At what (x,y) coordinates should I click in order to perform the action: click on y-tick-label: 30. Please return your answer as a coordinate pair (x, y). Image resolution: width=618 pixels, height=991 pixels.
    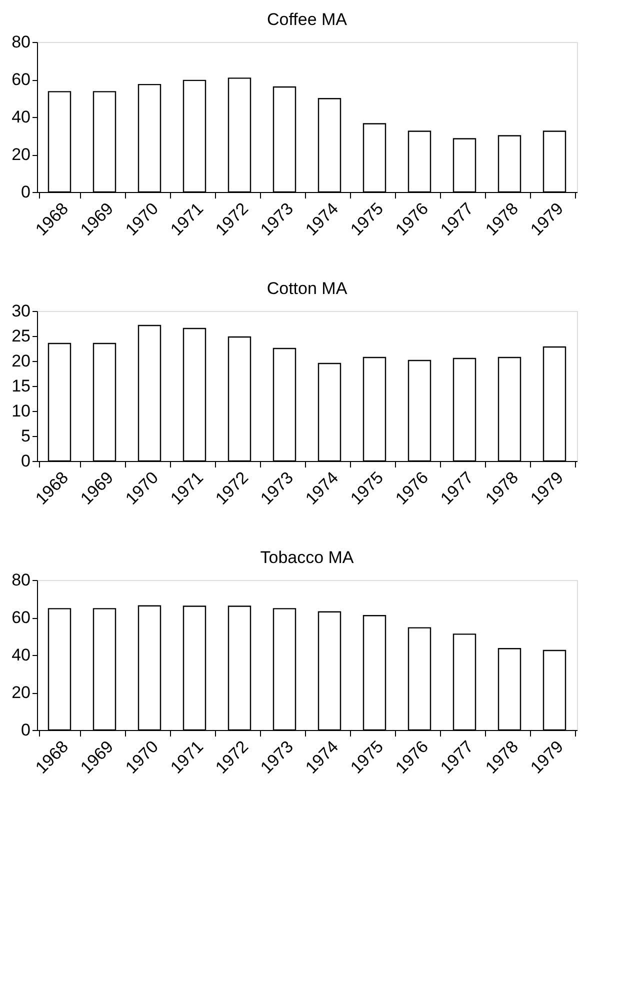
    Looking at the image, I should click on (21, 311).